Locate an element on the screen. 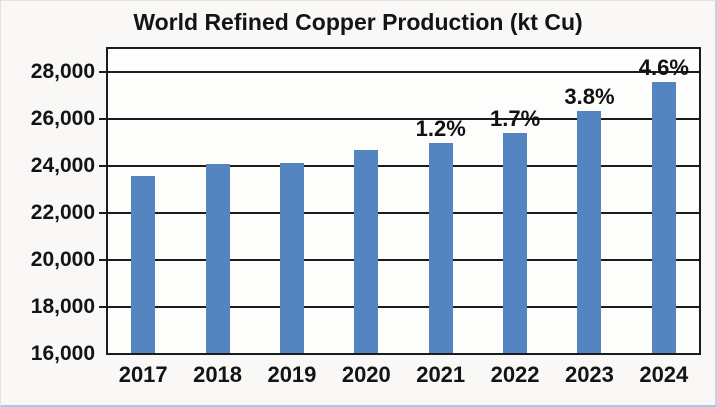  plot-border-top is located at coordinates (403, 48).